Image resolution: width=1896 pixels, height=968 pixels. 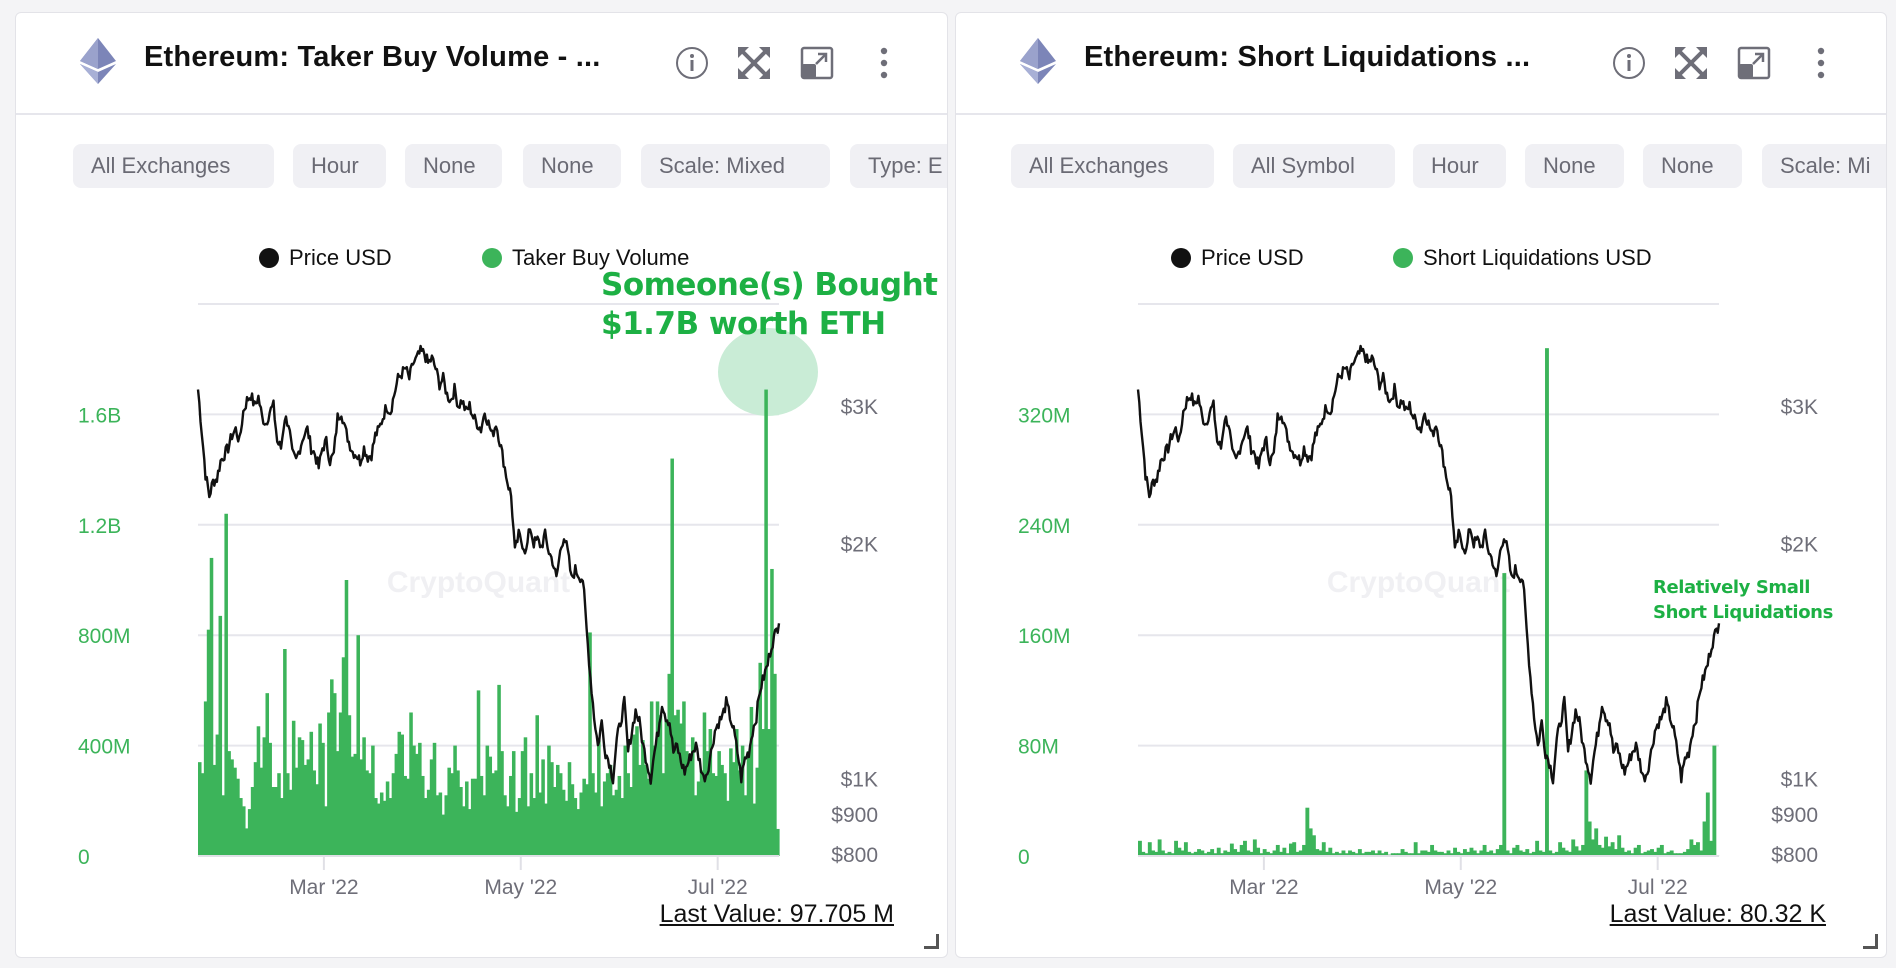 I want to click on chip-scale: Scale: Mi, so click(x=1824, y=166).